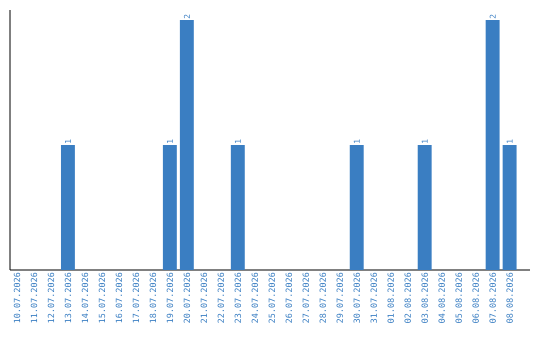 This screenshot has height=340, width=540. I want to click on x-tick-label: 06.08.2026, so click(475, 297).